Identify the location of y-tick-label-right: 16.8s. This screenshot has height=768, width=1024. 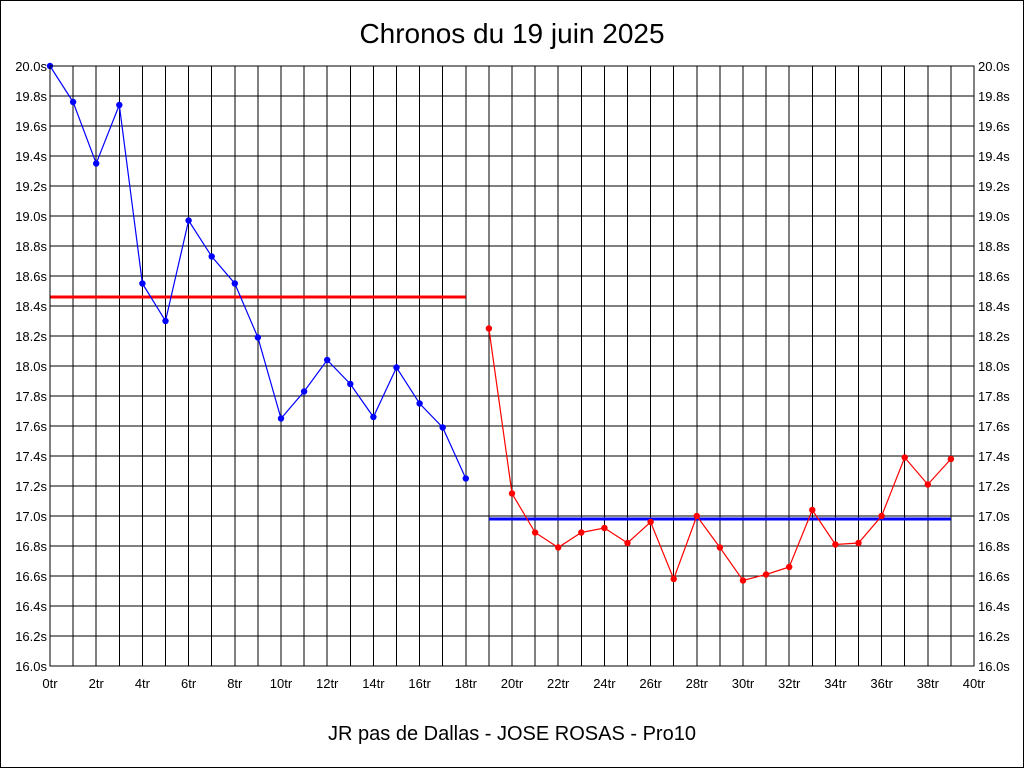
(994, 546).